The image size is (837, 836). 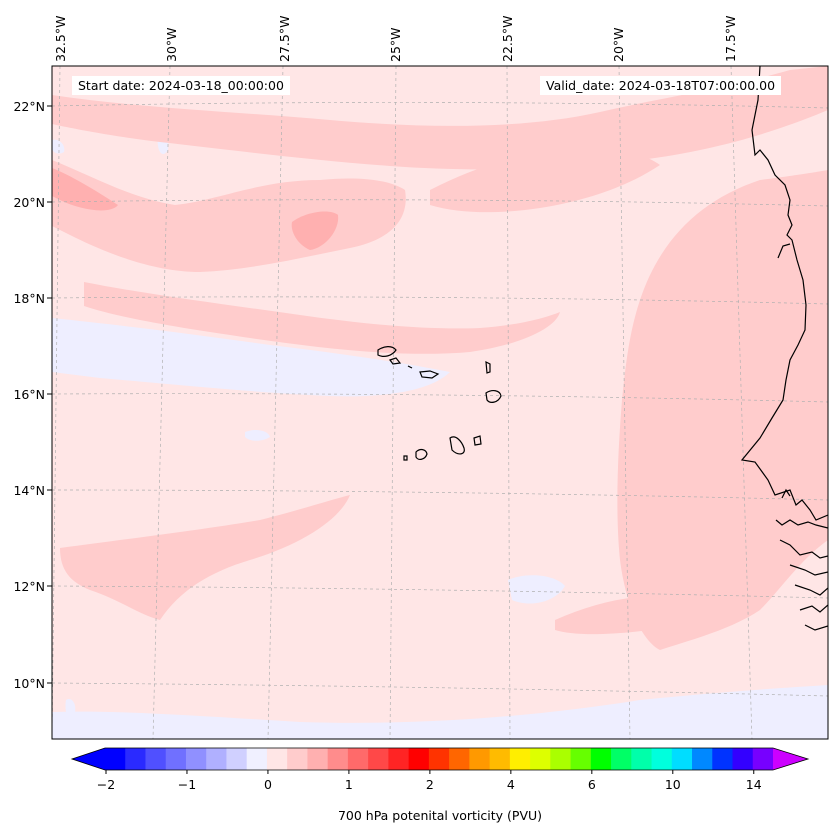 I want to click on lon-label: 27.5°W, so click(x=284, y=39).